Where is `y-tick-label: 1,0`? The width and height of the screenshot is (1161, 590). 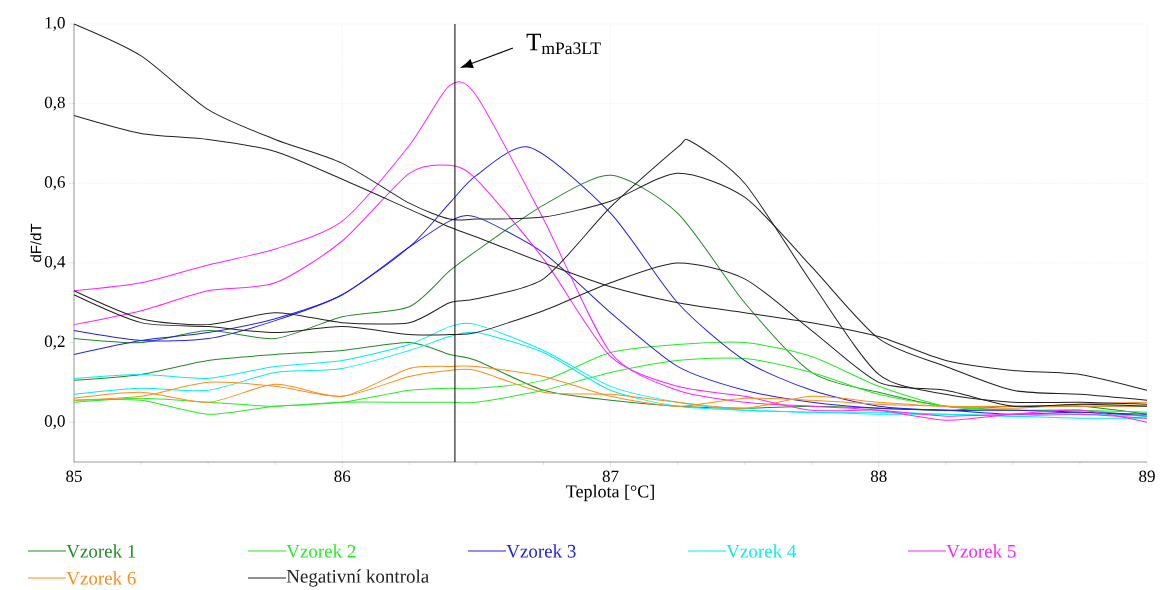
y-tick-label: 1,0 is located at coordinates (55, 24).